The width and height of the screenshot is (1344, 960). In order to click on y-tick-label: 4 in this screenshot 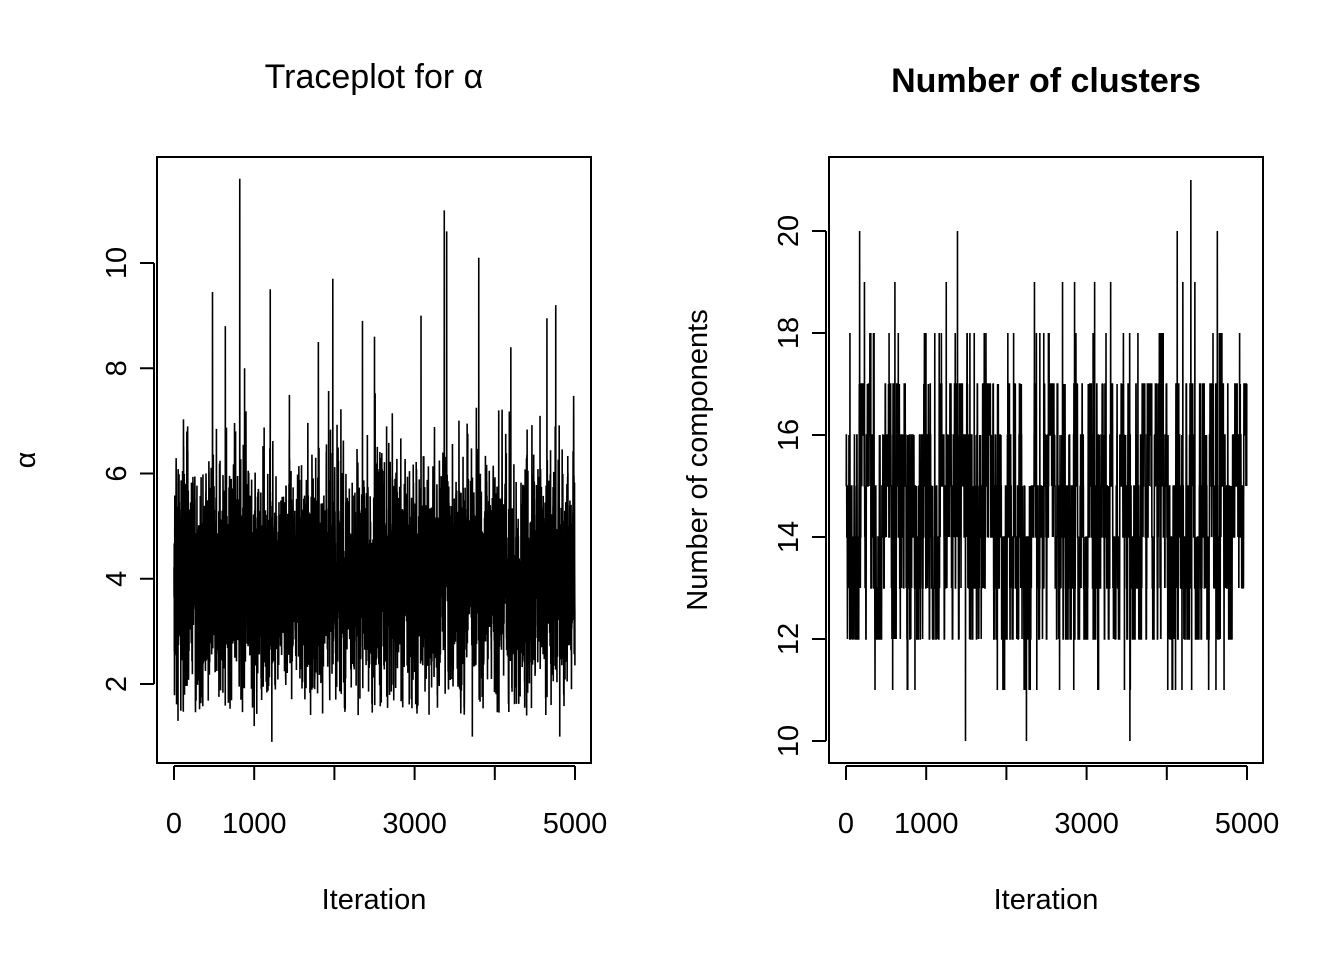, I will do `click(117, 579)`.